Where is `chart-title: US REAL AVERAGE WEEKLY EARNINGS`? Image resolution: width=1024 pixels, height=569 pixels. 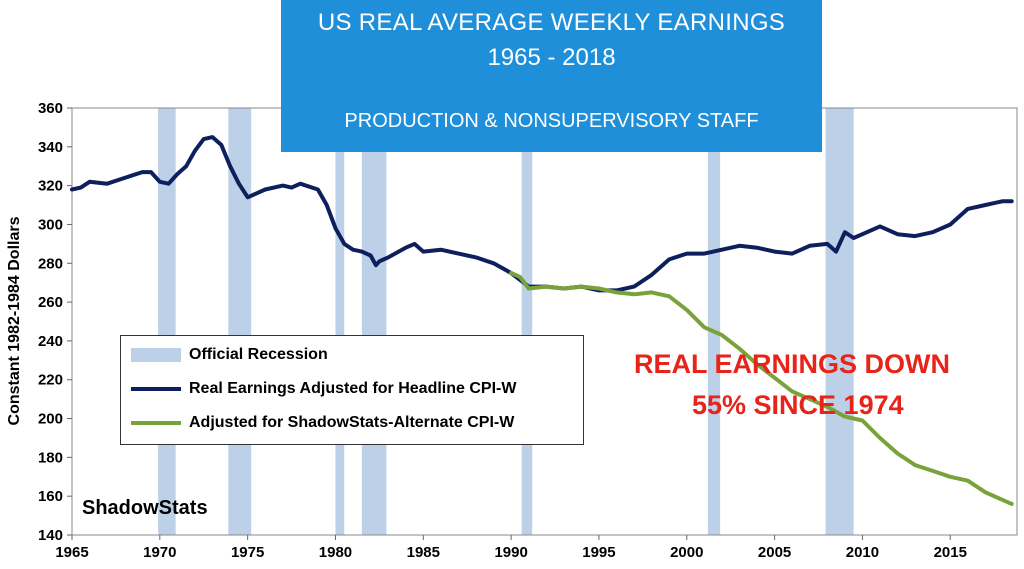
chart-title: US REAL AVERAGE WEEKLY EARNINGS is located at coordinates (551, 22).